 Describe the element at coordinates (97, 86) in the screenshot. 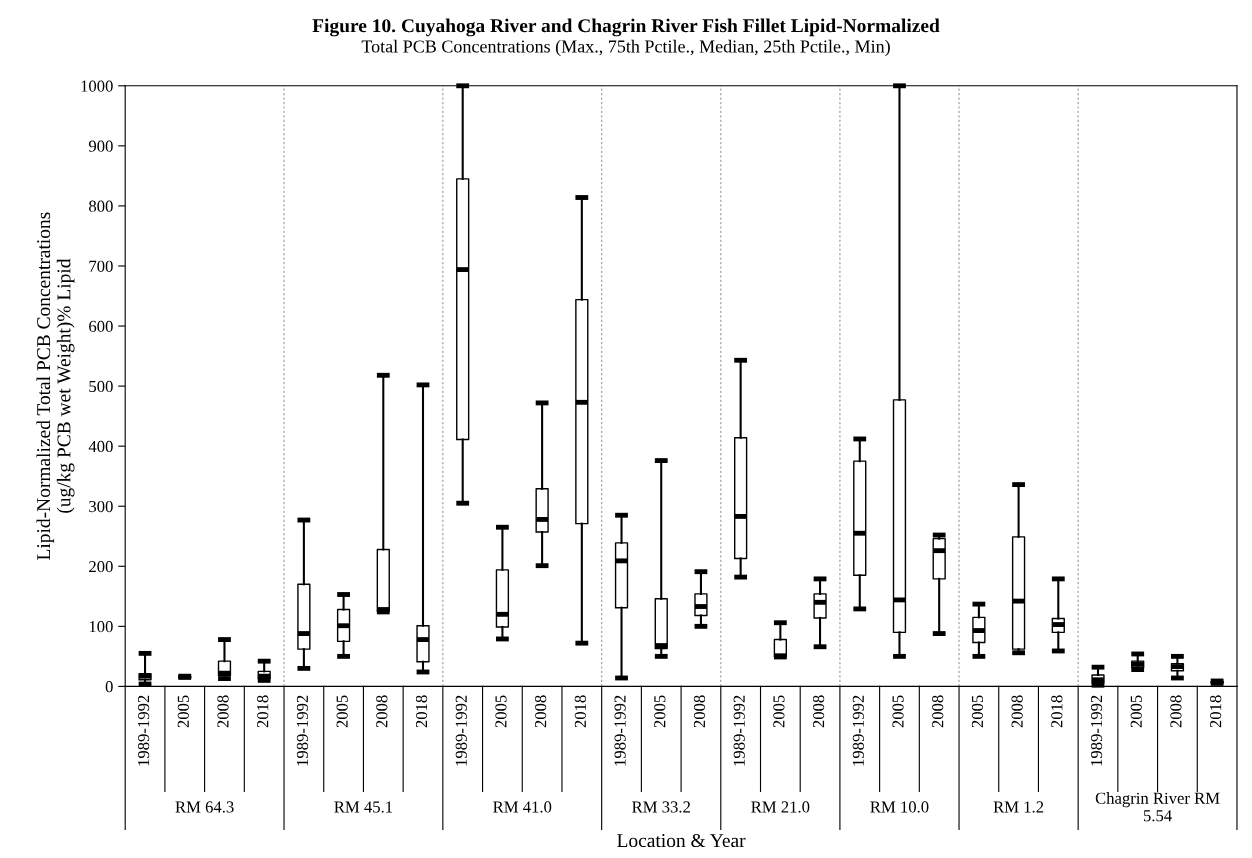

I see `y-tick-label: 1000` at that location.